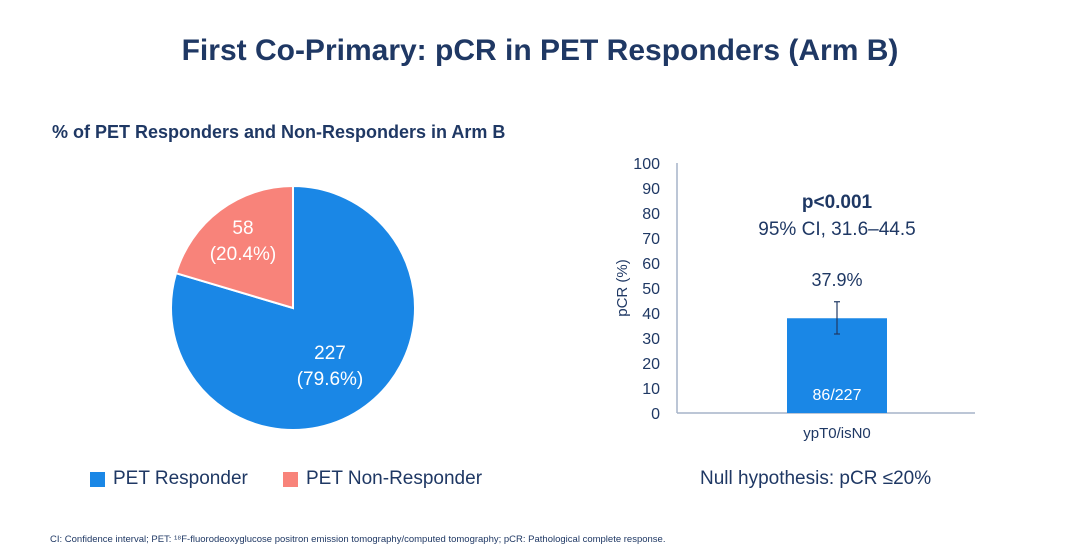  I want to click on y-tick-label: 30, so click(651, 339).